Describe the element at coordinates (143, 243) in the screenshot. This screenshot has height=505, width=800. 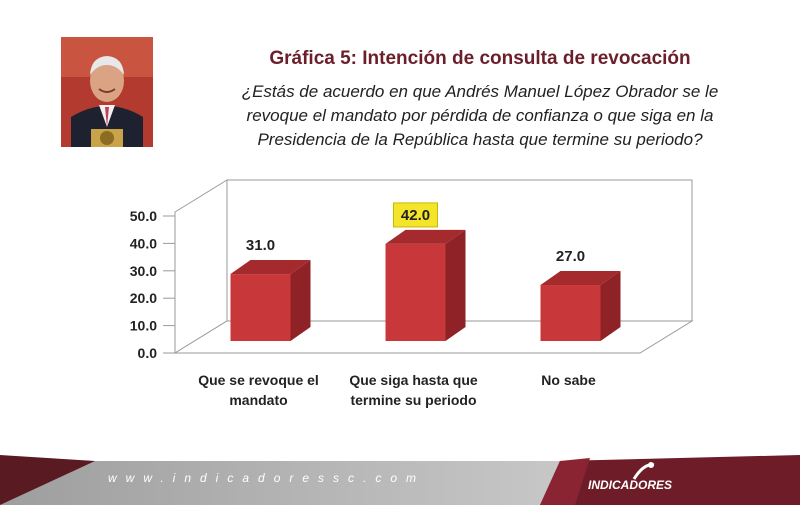
I see `y-tick-label: 40.0` at that location.